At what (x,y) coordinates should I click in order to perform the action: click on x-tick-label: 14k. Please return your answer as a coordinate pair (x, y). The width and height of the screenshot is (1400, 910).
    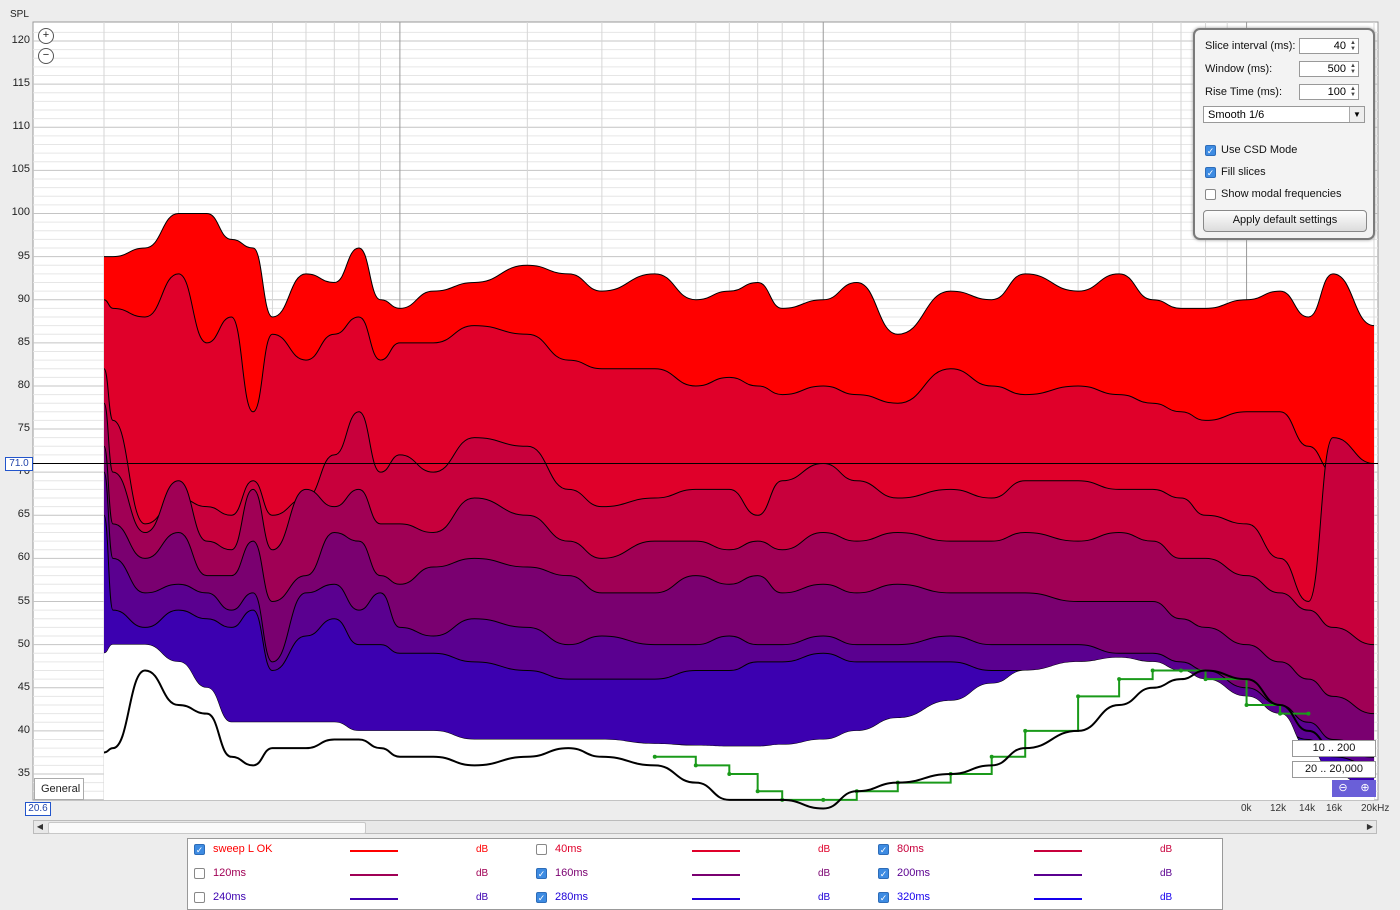
    Looking at the image, I should click on (1307, 808).